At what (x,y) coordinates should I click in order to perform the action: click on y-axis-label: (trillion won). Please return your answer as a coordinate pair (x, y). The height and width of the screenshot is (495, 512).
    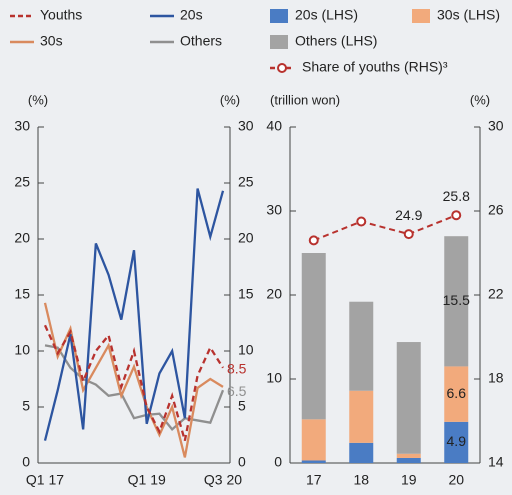
    Looking at the image, I should click on (305, 99).